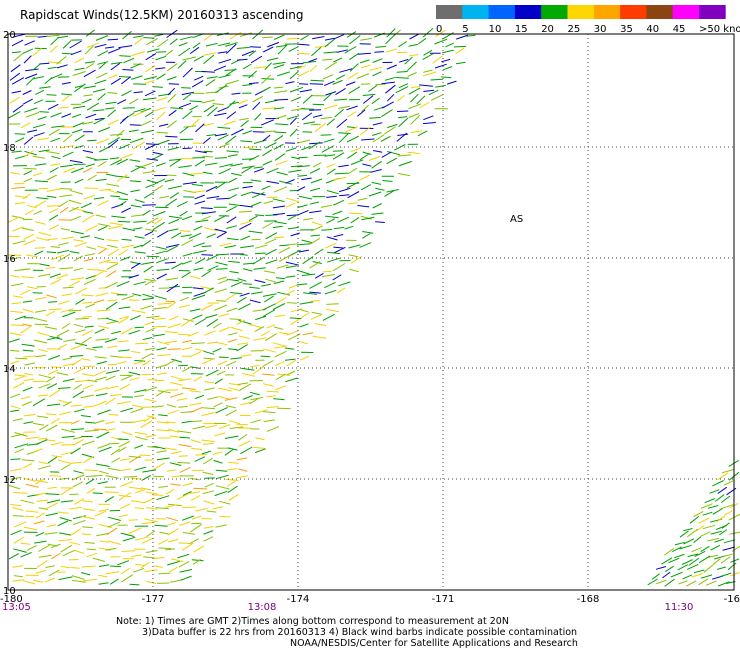  Describe the element at coordinates (262, 607) in the screenshot. I see `time-label: 13:08` at that location.